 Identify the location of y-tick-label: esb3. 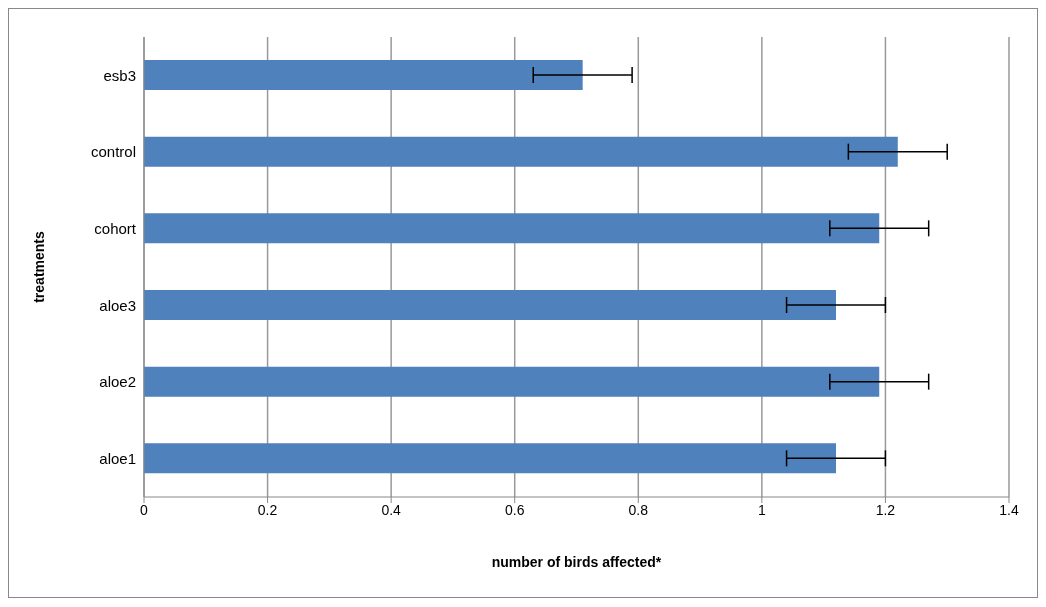
(119, 75).